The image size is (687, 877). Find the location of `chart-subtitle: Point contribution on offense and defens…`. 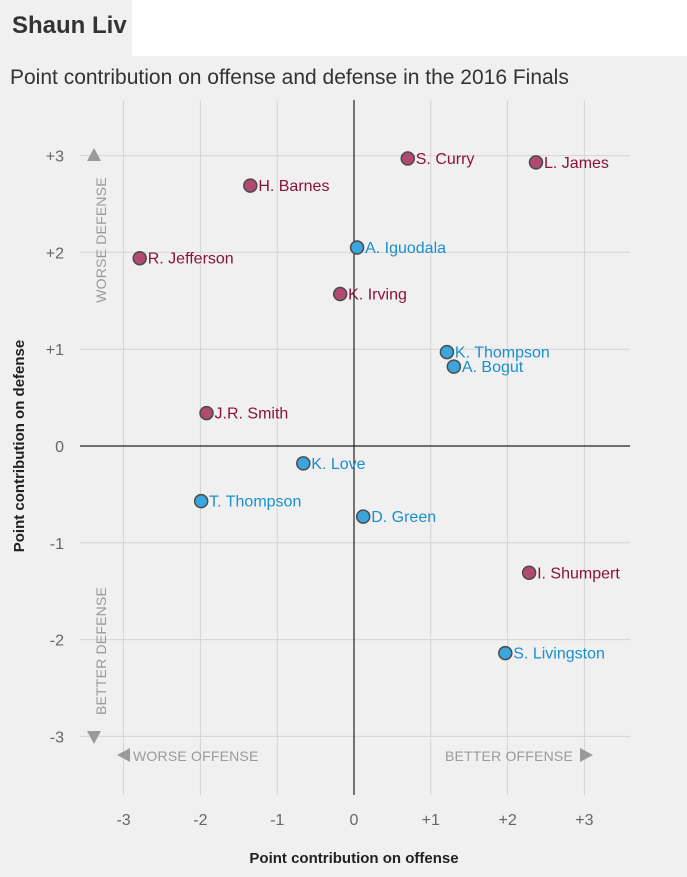

chart-subtitle: Point contribution on offense and defens… is located at coordinates (289, 77).